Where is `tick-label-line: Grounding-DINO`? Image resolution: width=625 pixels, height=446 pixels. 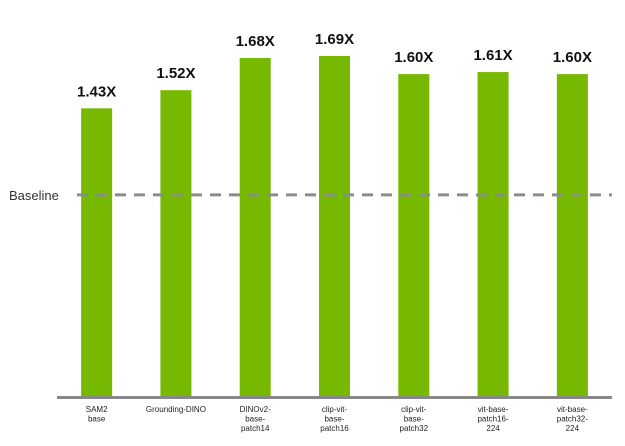
tick-label-line: Grounding-DINO is located at coordinates (176, 409).